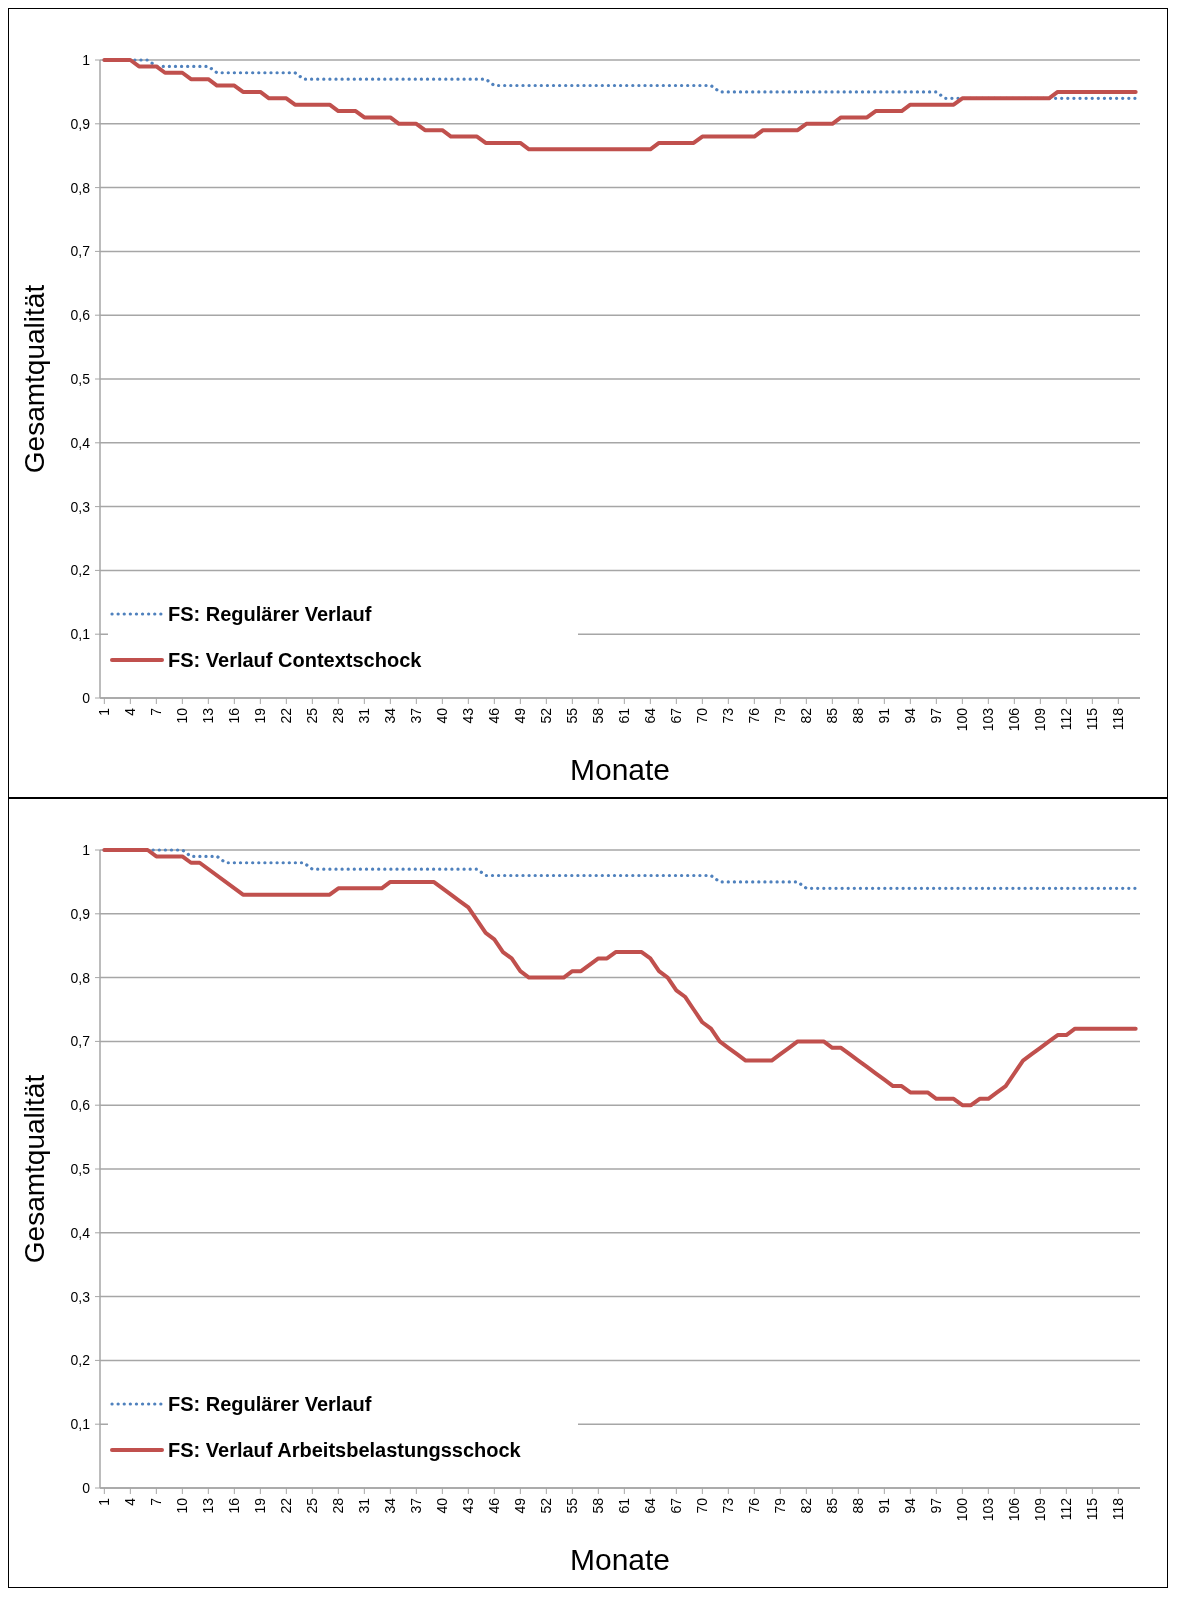 Image resolution: width=1177 pixels, height=1607 pixels. I want to click on legend-label: FS: Verlauf Arbeitsbelastungsschock, so click(345, 1450).